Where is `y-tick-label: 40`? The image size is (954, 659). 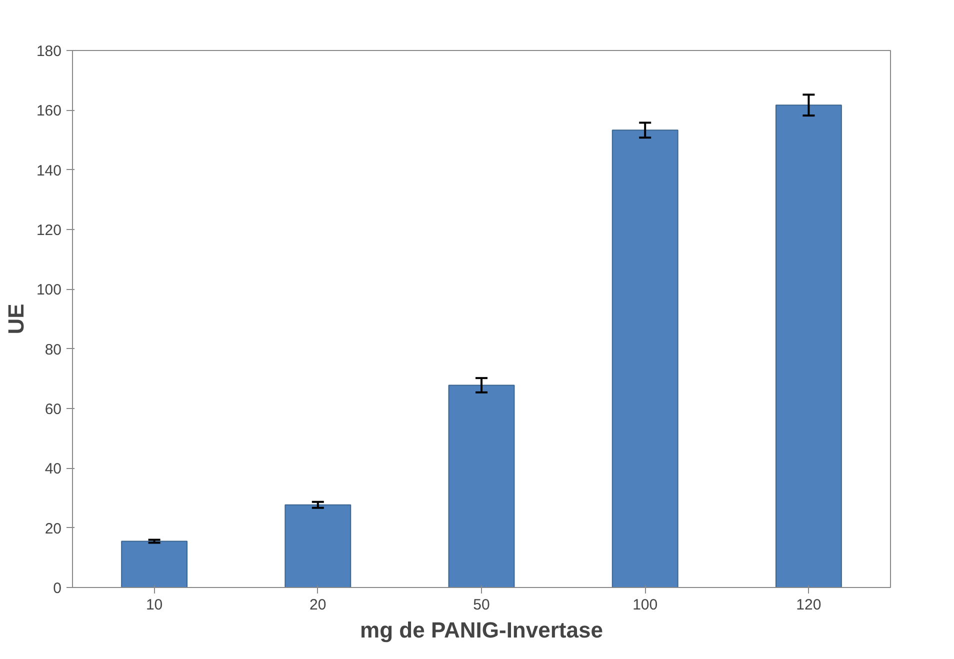
y-tick-label: 40 is located at coordinates (53, 469).